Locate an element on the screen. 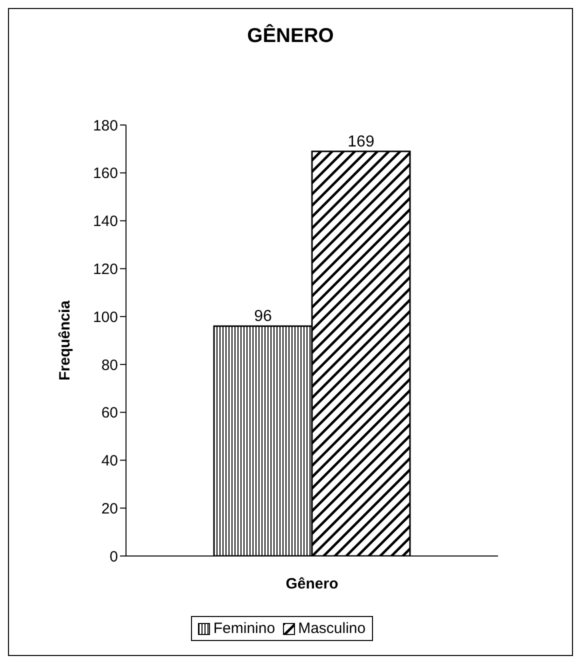 This screenshot has height=664, width=581. y-tick-label: 80 is located at coordinates (109, 365).